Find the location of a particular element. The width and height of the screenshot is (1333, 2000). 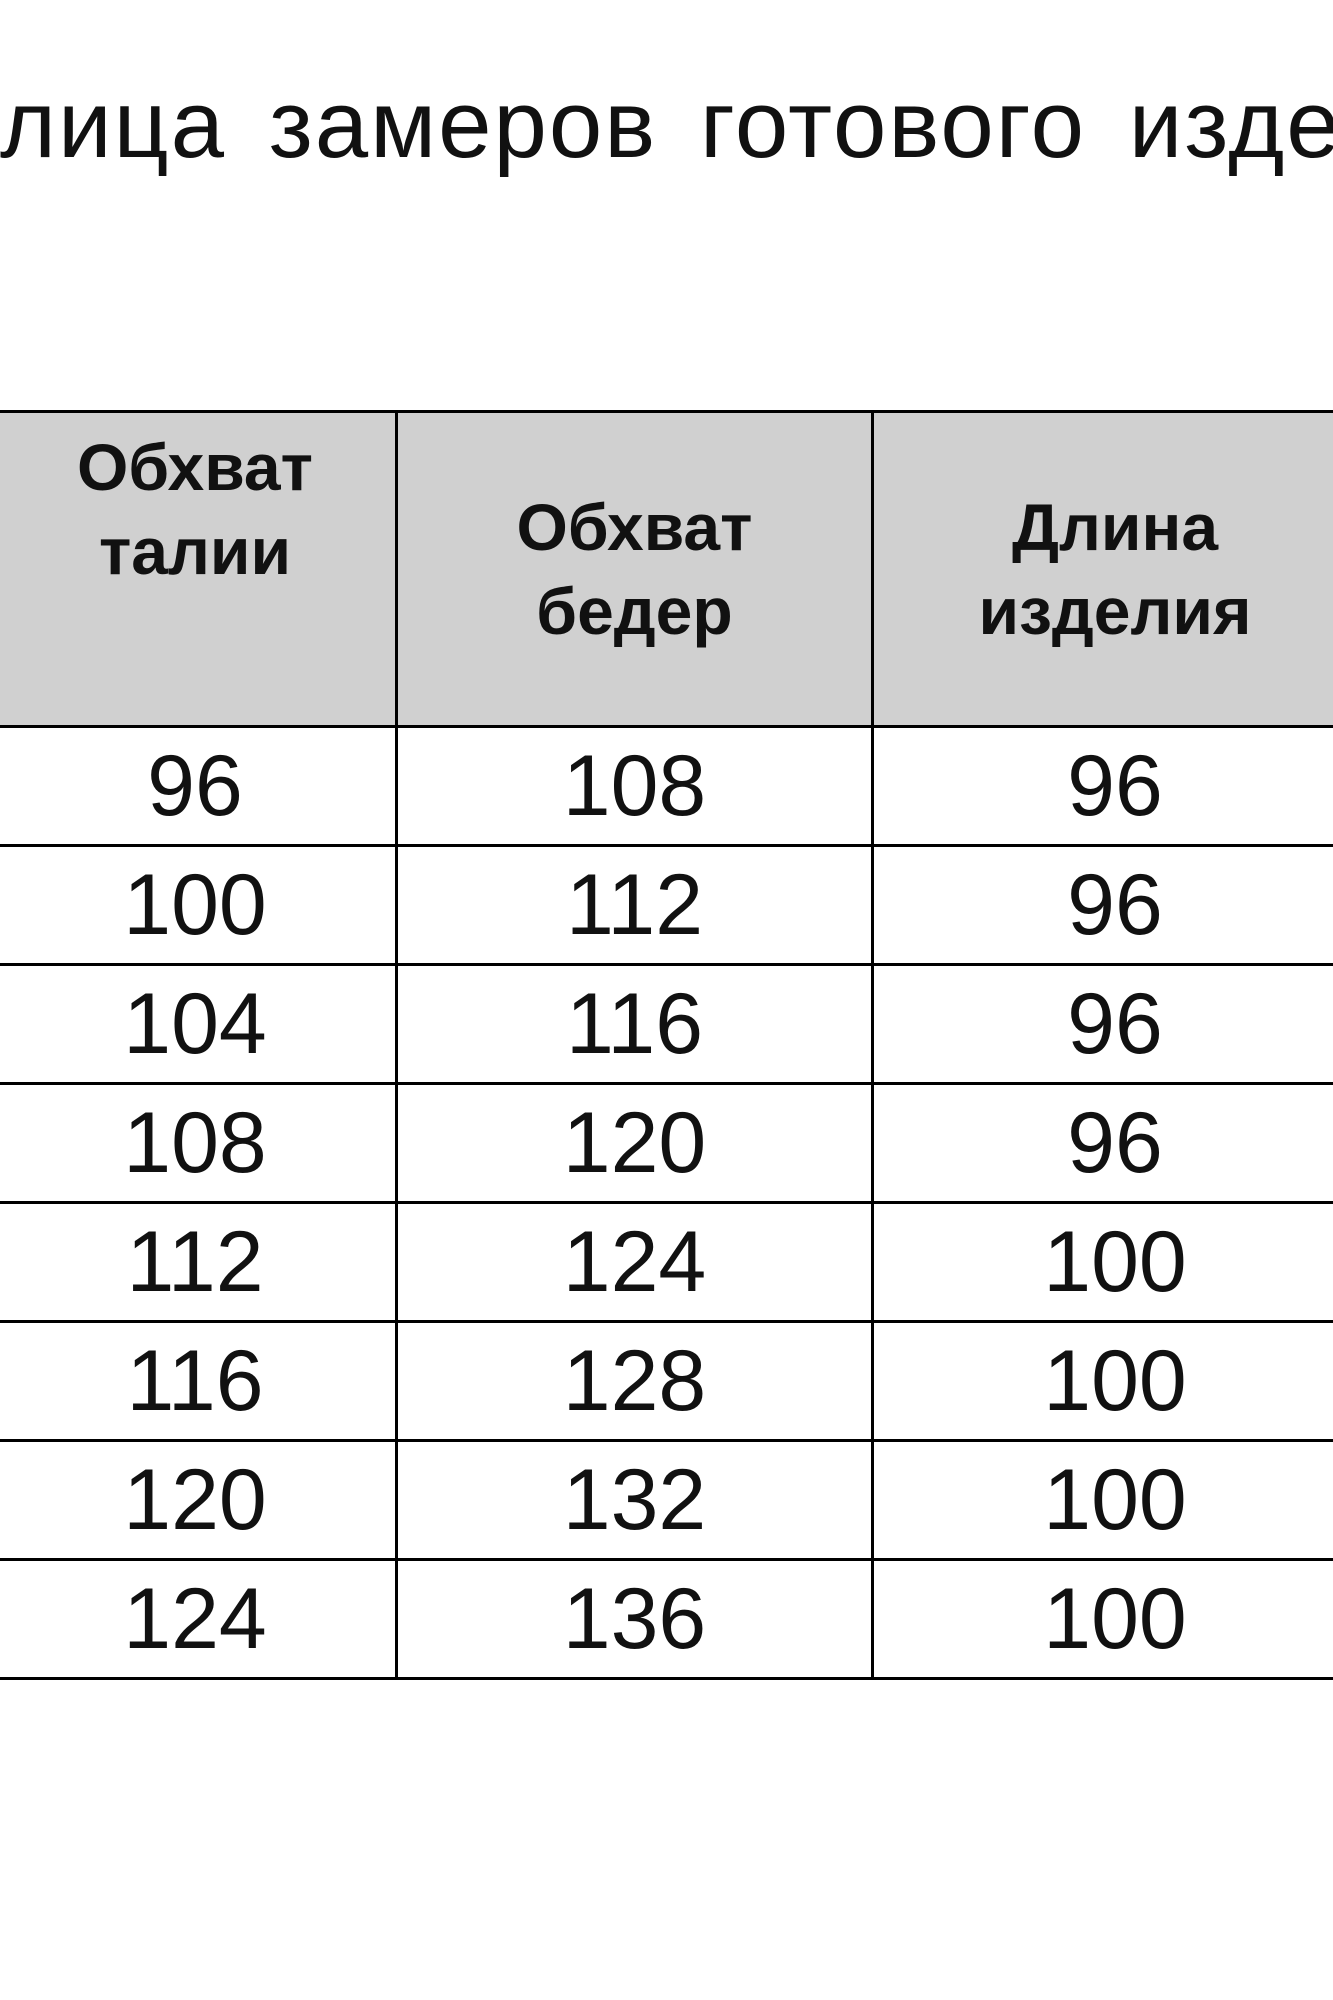

header-hips-line2: бедер is located at coordinates (634, 611).